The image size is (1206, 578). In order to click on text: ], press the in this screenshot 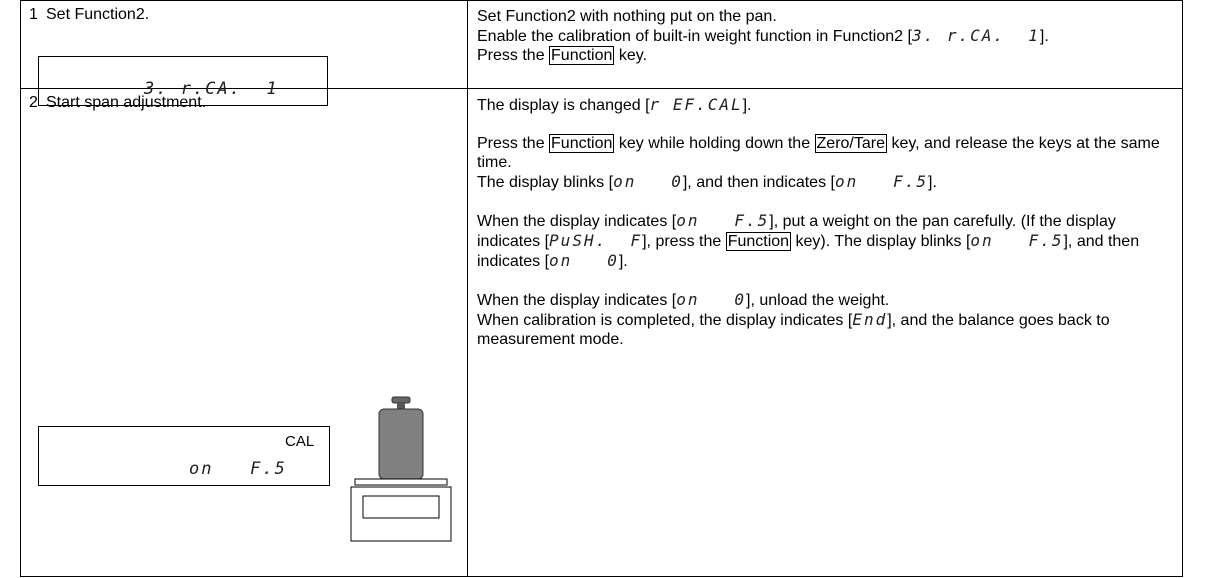, I will do `click(684, 241)`.